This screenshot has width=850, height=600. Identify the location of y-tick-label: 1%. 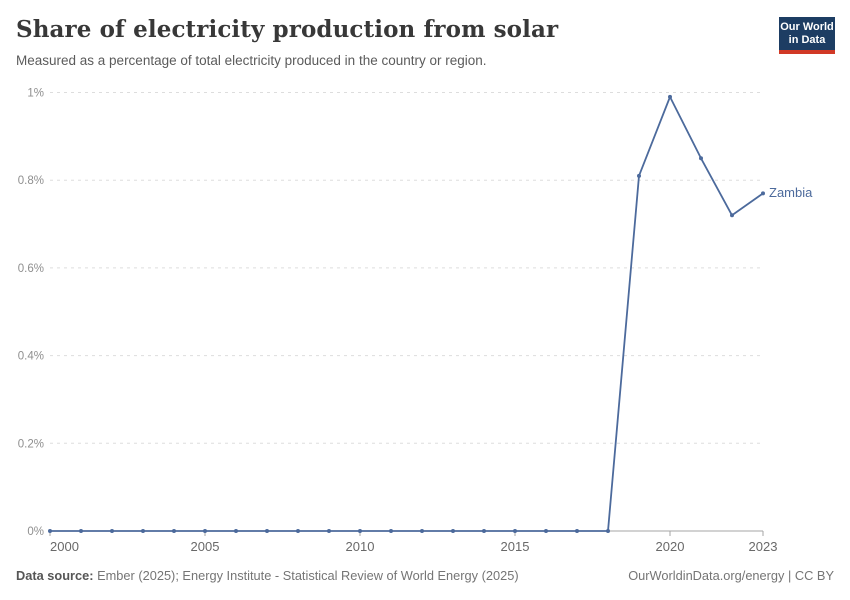
(35, 94).